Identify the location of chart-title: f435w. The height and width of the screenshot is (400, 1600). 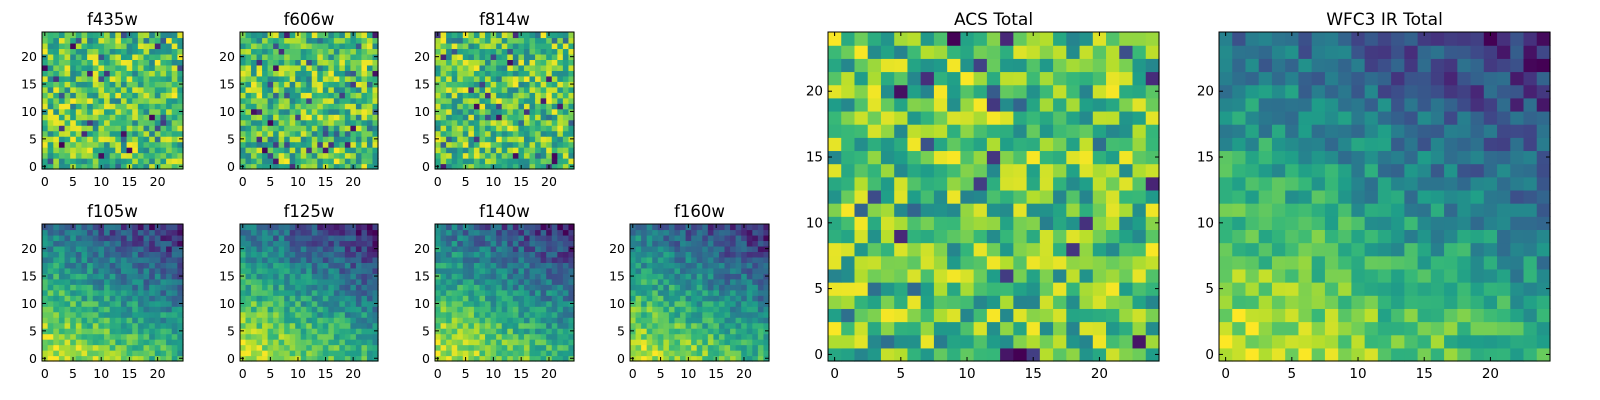
(112, 19).